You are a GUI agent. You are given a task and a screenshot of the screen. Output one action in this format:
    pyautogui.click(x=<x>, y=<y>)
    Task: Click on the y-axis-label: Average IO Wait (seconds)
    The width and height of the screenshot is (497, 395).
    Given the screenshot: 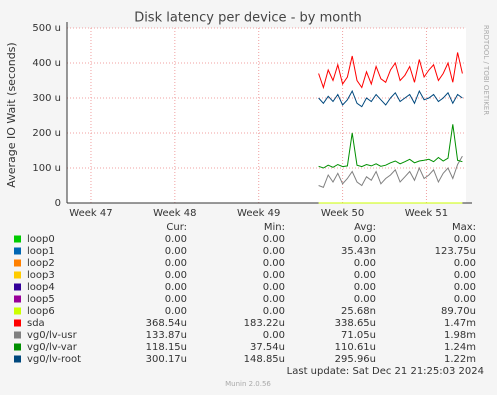 What is the action you would take?
    pyautogui.click(x=11, y=114)
    